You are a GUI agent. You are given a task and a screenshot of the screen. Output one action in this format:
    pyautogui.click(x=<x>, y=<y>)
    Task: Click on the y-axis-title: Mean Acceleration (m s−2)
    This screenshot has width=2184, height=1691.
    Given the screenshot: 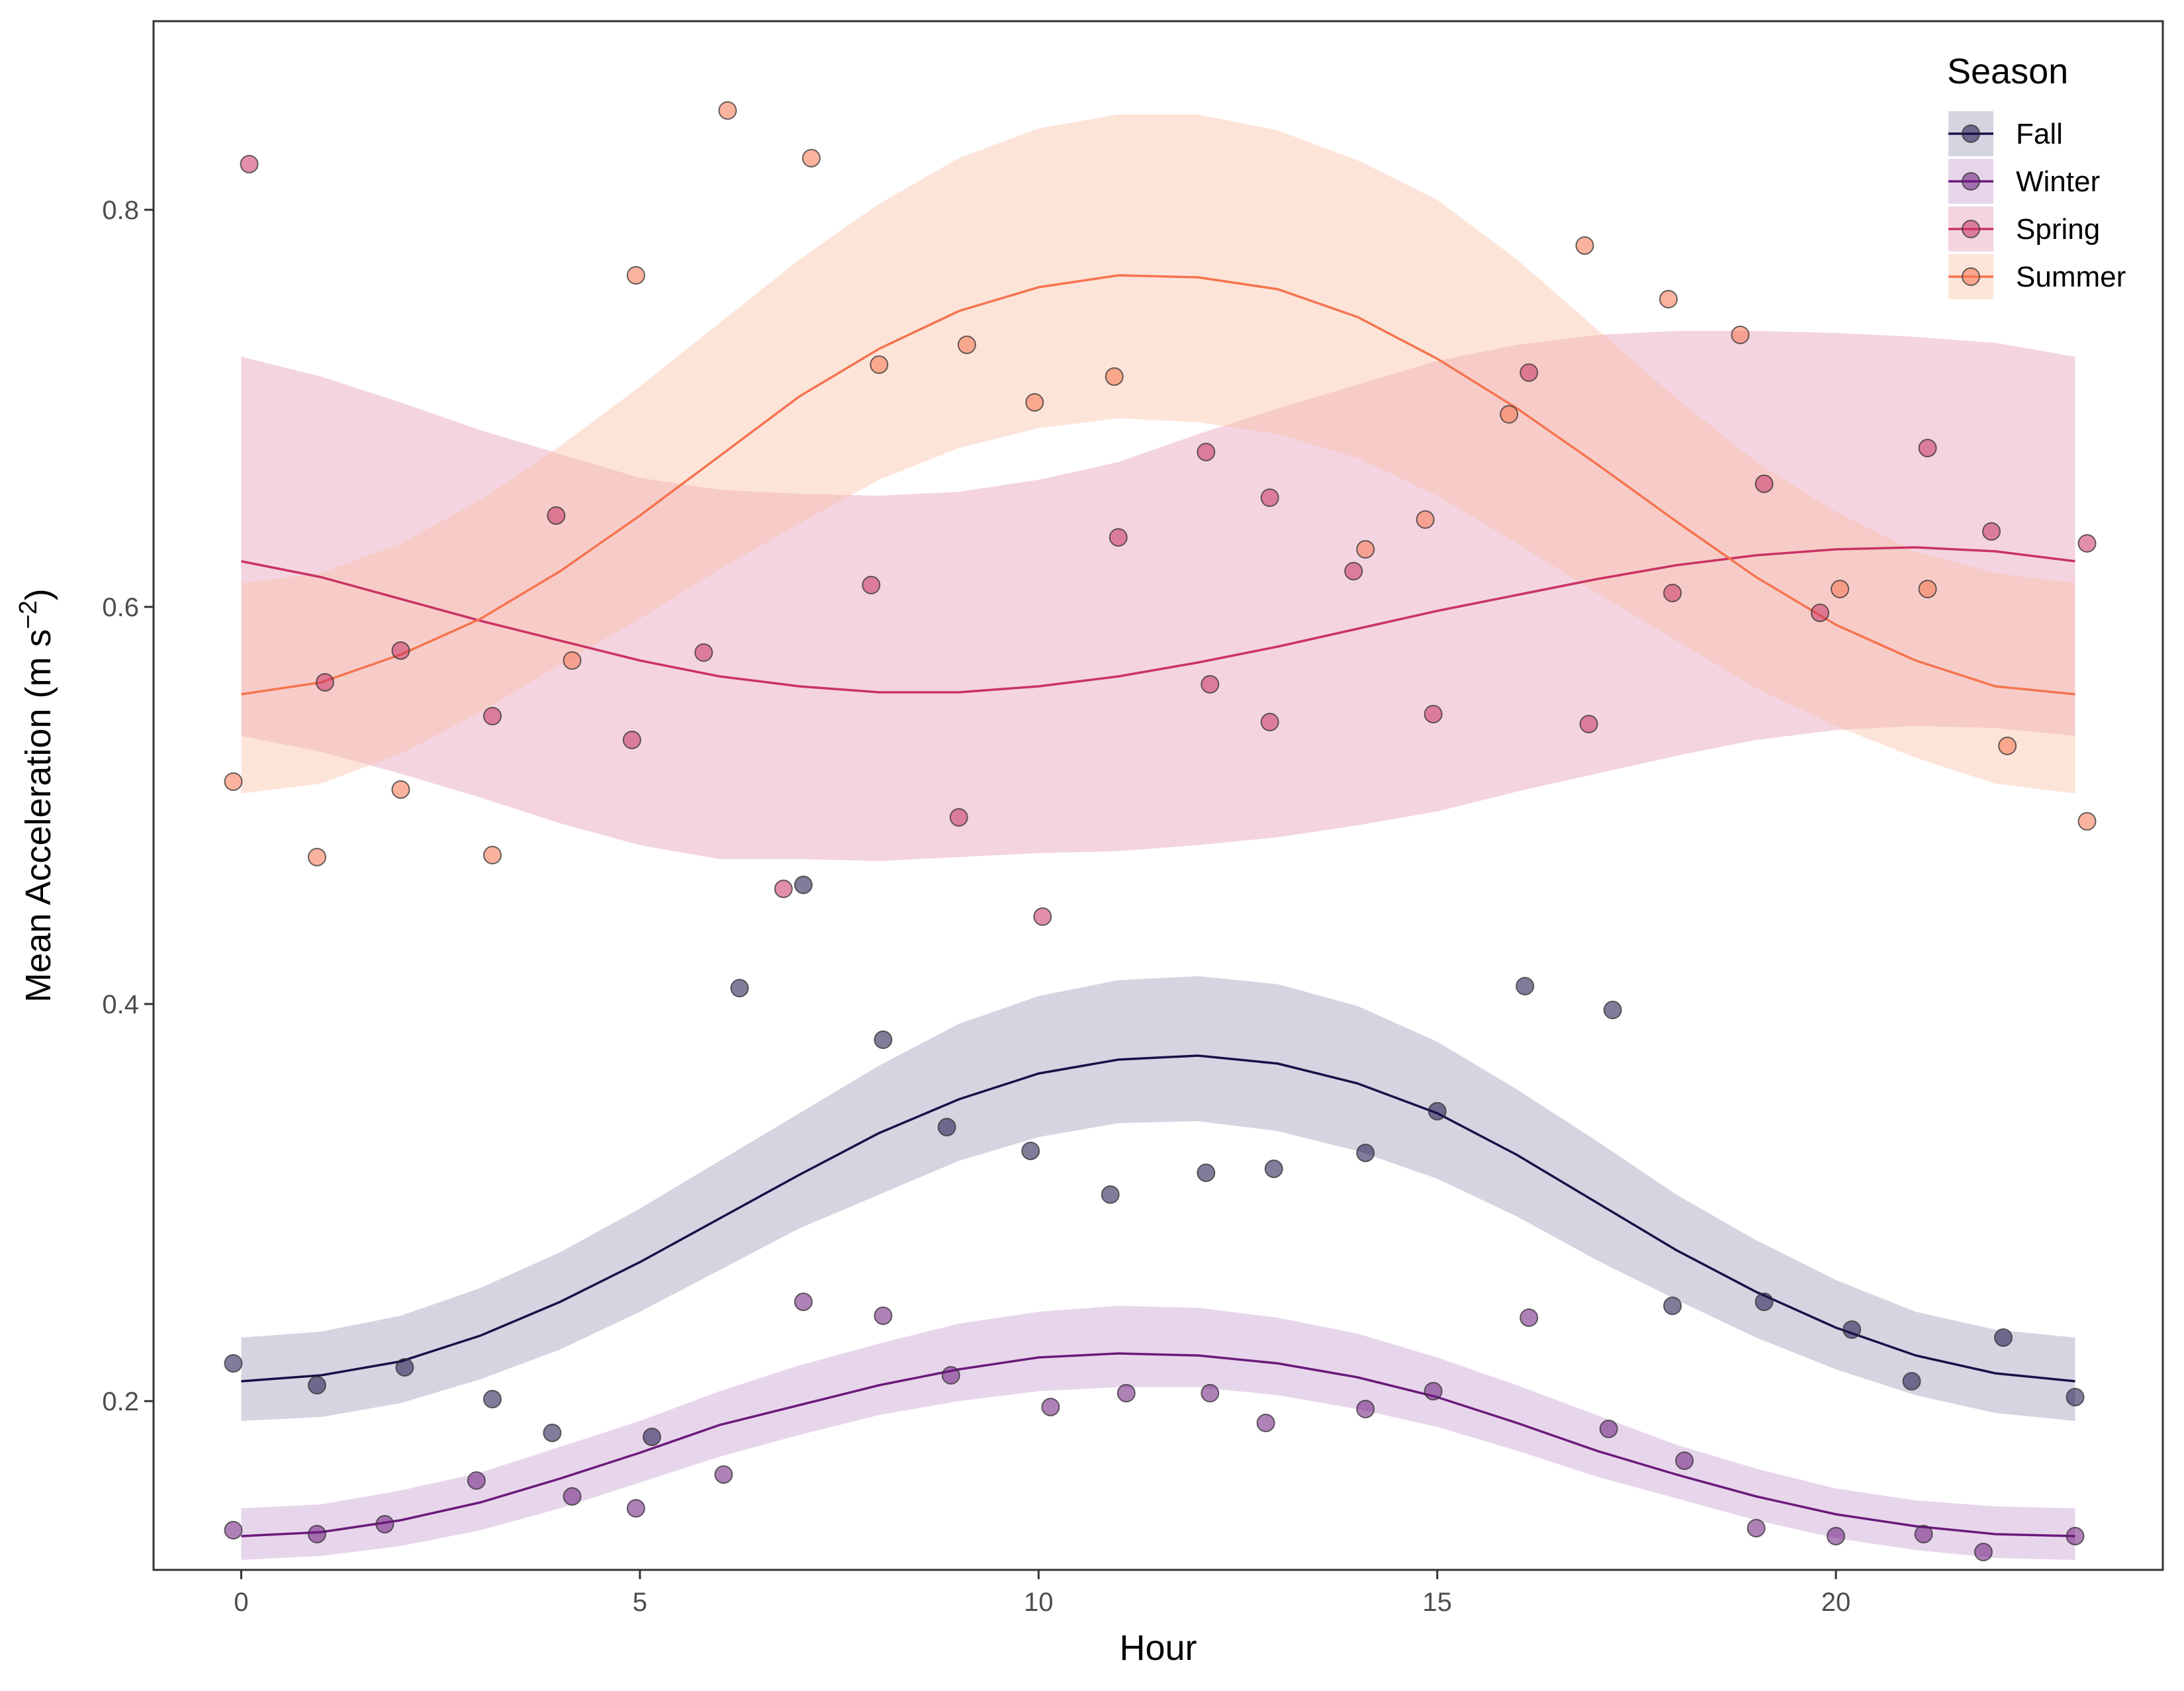 What is the action you would take?
    pyautogui.click(x=36, y=795)
    